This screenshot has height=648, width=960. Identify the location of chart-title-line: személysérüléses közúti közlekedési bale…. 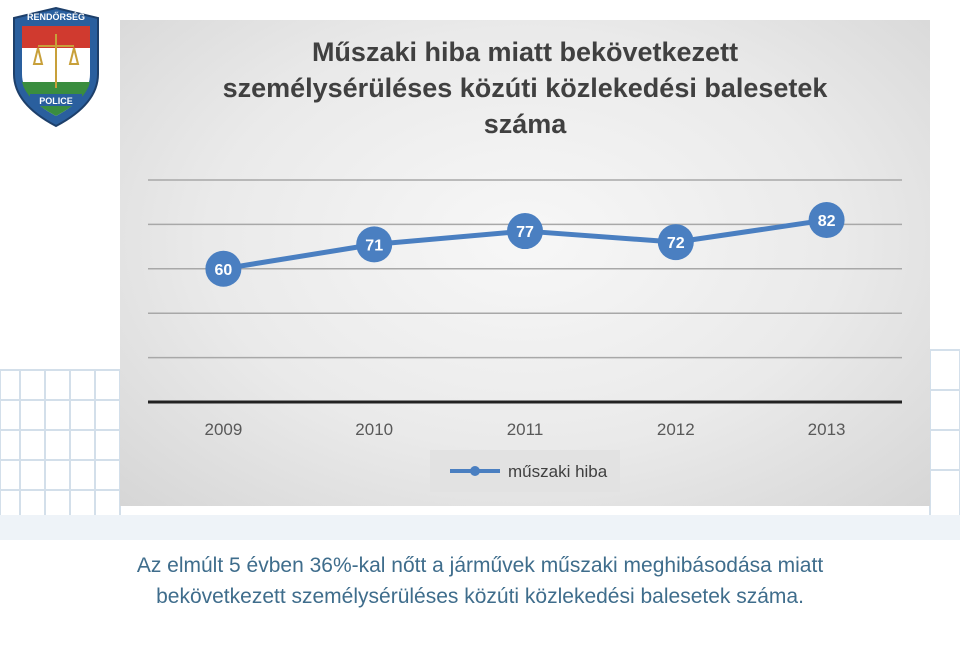
(525, 88).